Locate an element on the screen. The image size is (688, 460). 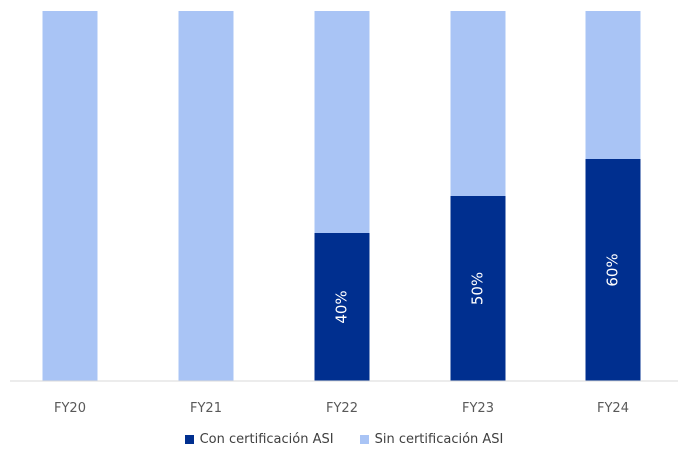
legend-label-con: Con certificación ASI is located at coordinates (266, 439).